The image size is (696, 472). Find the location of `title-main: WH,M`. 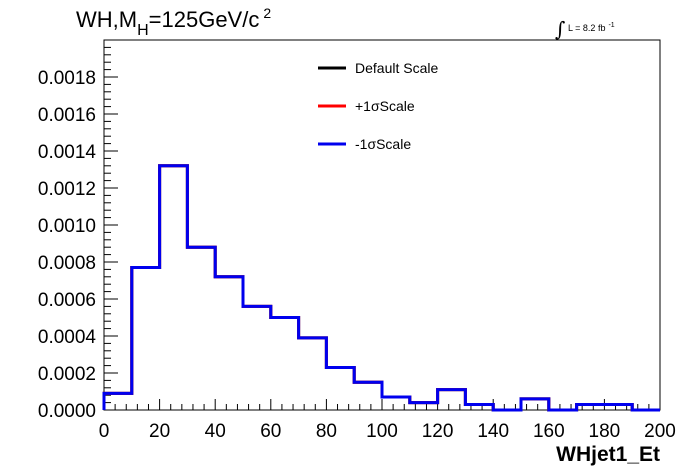

title-main: WH,M is located at coordinates (106, 19).